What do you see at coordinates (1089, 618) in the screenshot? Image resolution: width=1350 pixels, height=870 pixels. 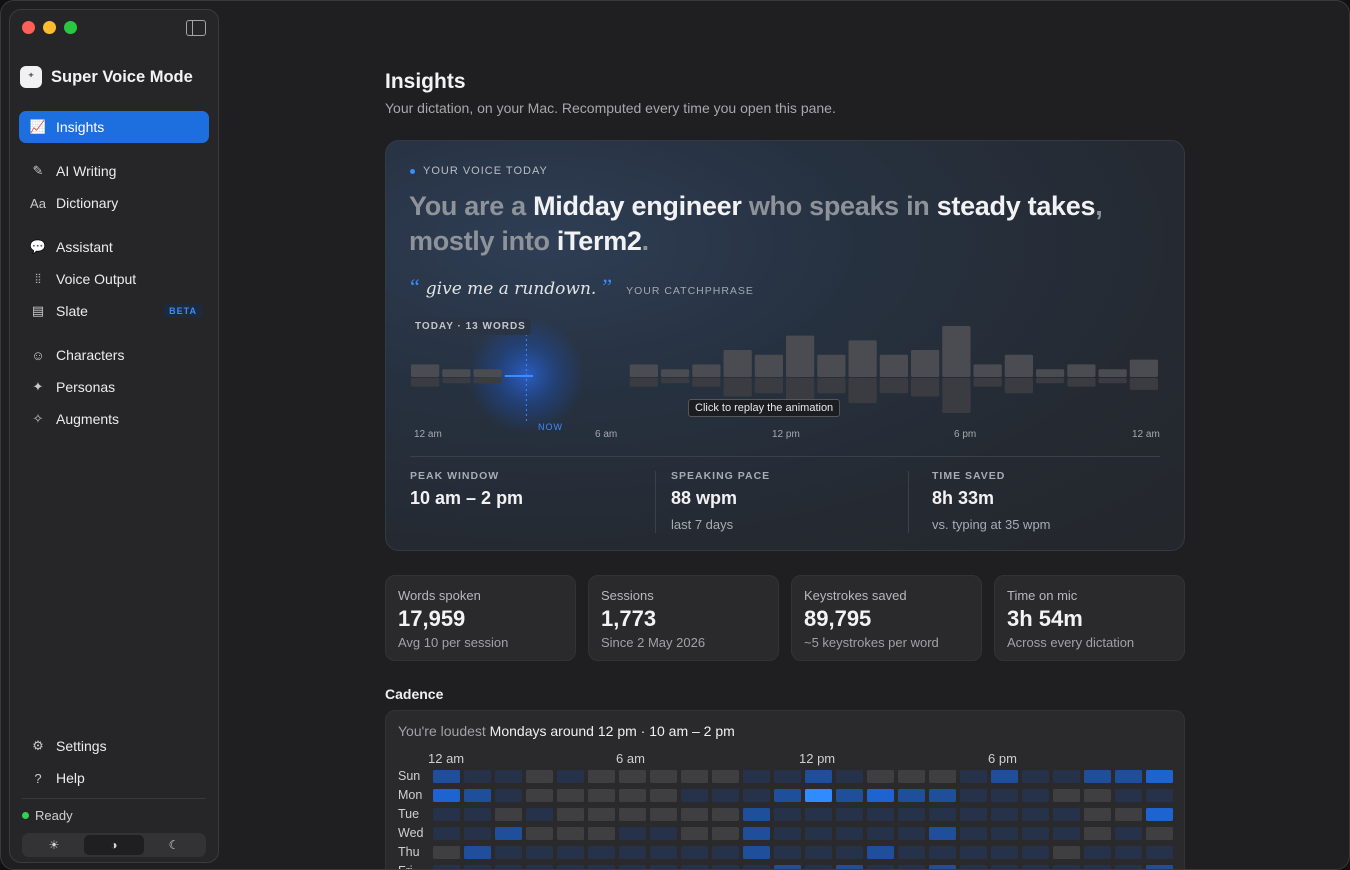 I see `metric-card: Time on mic 3h 54m Across every dictation` at bounding box center [1089, 618].